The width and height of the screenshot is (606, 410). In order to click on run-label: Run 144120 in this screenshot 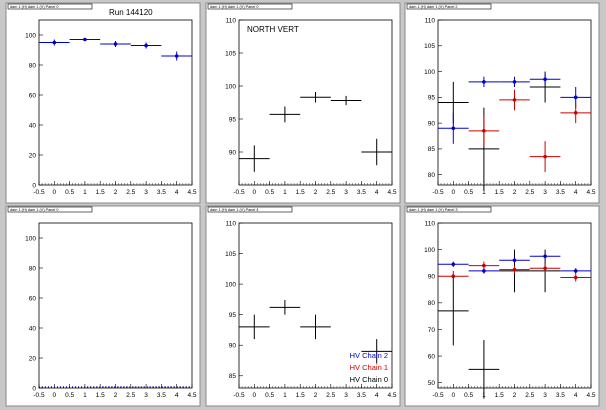, I will do `click(131, 12)`.